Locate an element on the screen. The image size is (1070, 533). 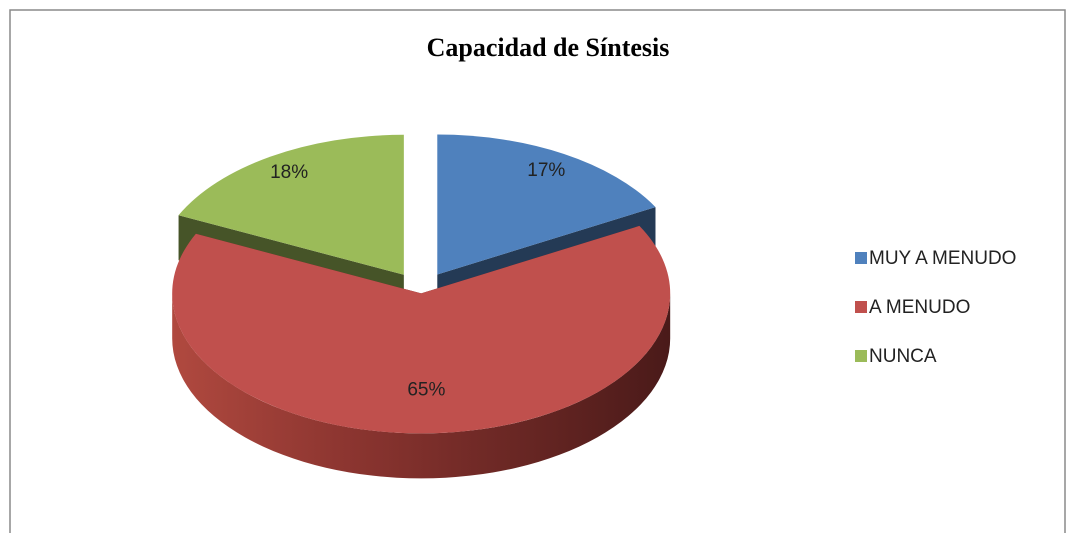
data-label: 65% is located at coordinates (426, 390).